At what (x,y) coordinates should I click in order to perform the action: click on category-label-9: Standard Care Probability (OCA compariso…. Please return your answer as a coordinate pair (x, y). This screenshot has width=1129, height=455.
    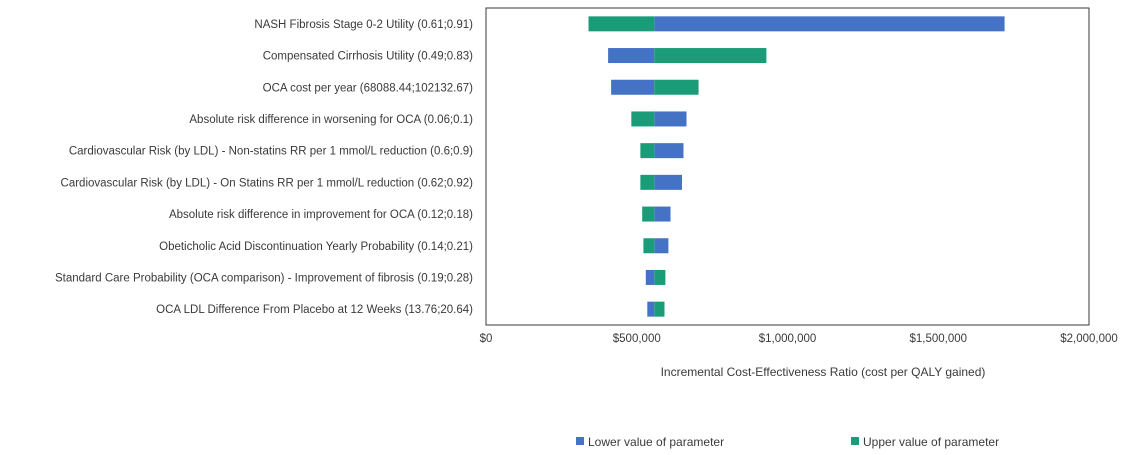
    Looking at the image, I should click on (264, 278).